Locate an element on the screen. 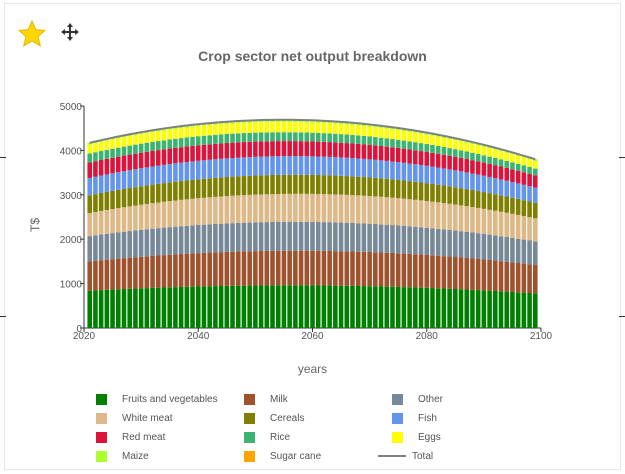  legend-item: Sugar cane is located at coordinates (282, 456).